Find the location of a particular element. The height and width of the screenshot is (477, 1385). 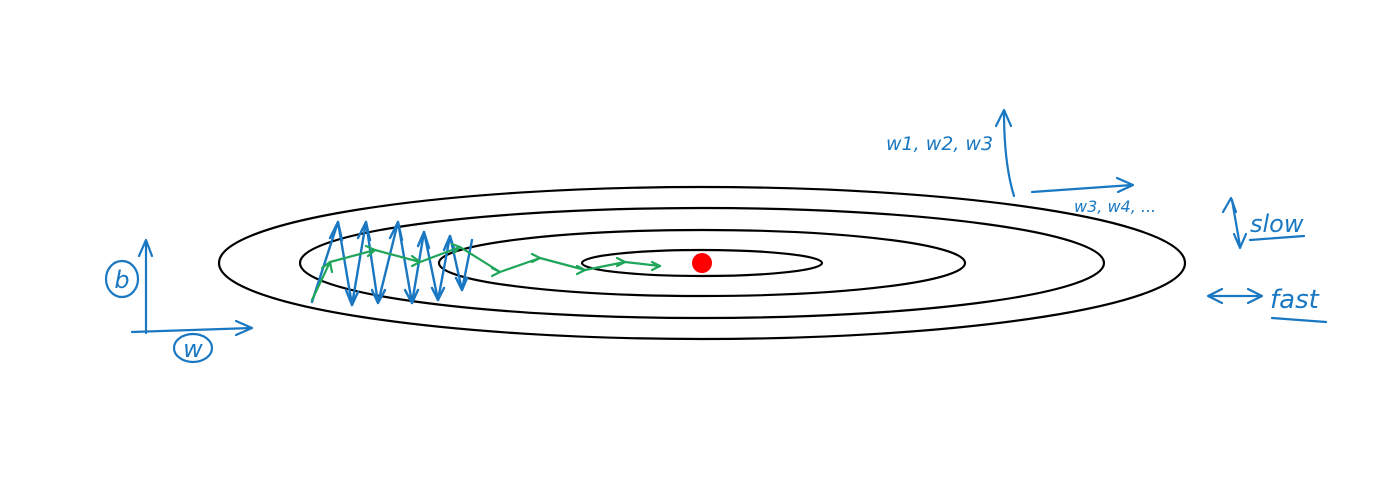

contour-second is located at coordinates (702, 263).